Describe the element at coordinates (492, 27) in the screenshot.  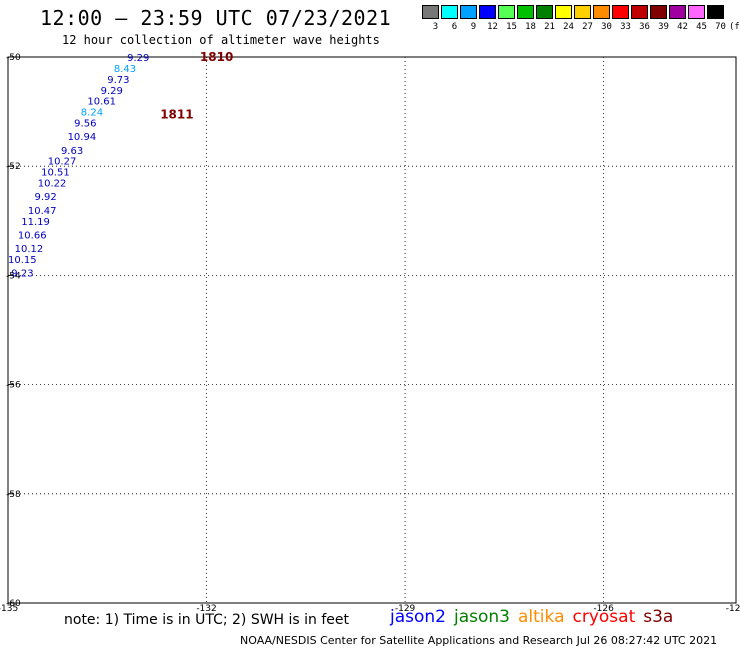
I see `color-swatch-label: 12` at that location.